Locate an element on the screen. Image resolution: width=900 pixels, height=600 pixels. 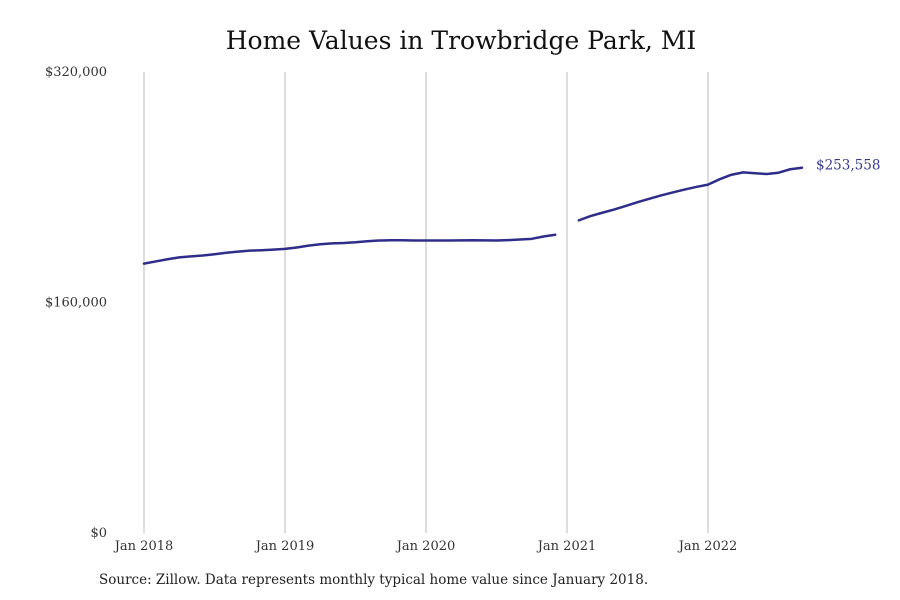
x-tick-label: Jan 2018 is located at coordinates (143, 546).